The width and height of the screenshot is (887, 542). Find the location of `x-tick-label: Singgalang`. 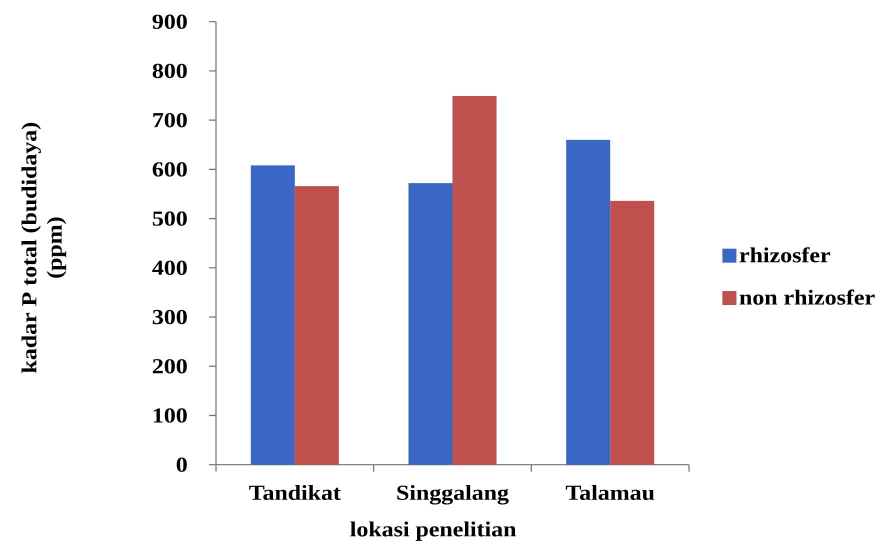

x-tick-label: Singgalang is located at coordinates (453, 494).